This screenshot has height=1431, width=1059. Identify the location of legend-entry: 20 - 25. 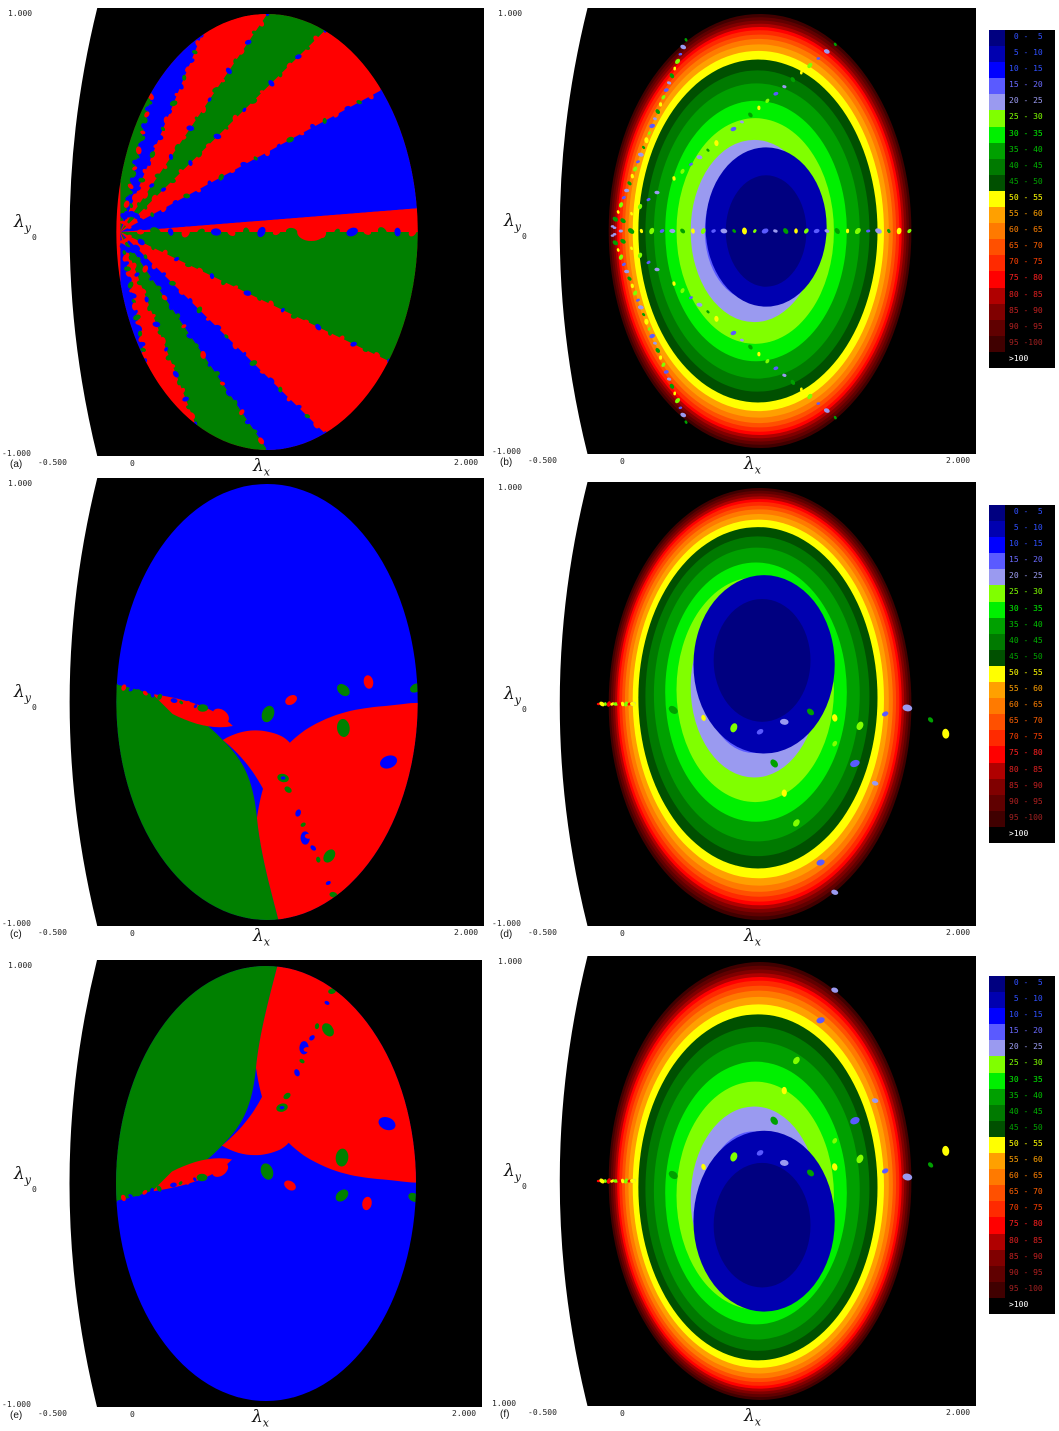
(1022, 1048).